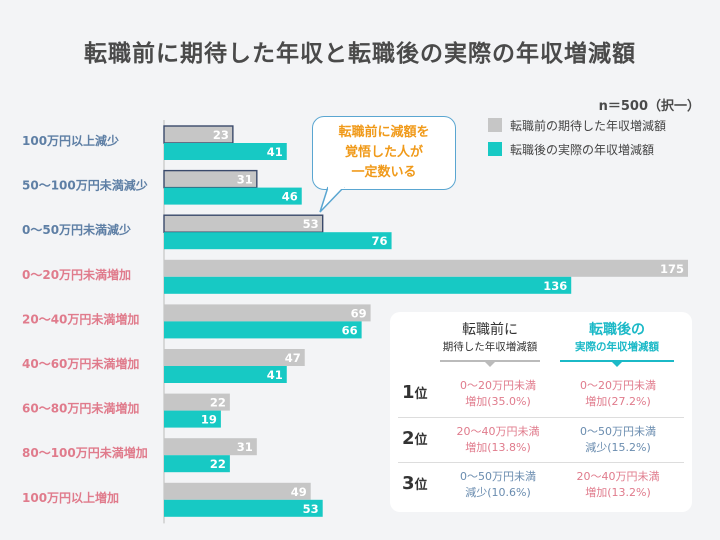 This screenshot has height=540, width=720. What do you see at coordinates (498, 393) in the screenshot?
I see `rank-1-before: 0～20万円未満 増加(35.0%)` at bounding box center [498, 393].